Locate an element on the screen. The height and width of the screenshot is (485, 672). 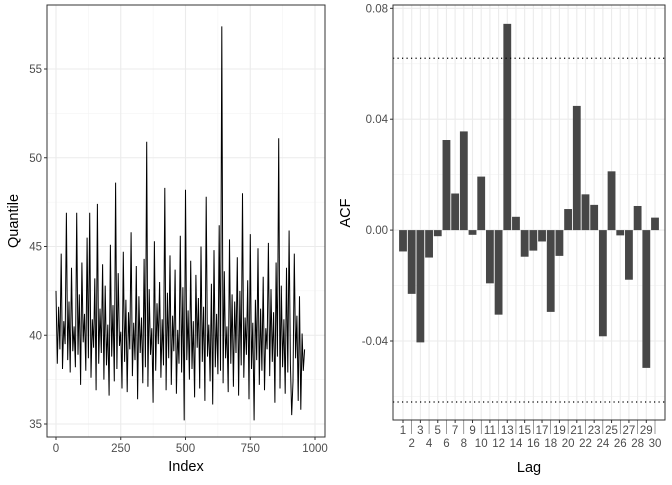
y-tick-label: 40 is located at coordinates (35, 336).